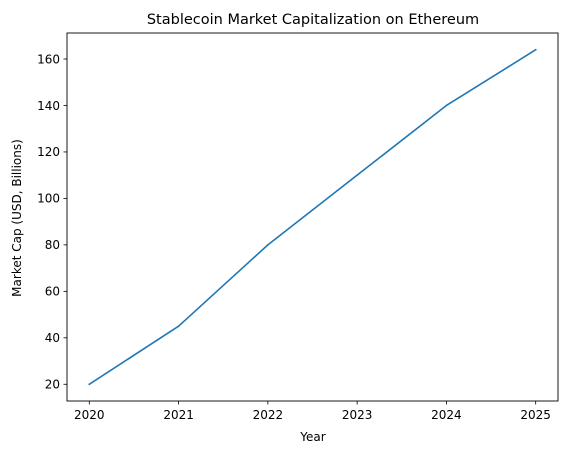 The width and height of the screenshot is (571, 455). I want to click on y-axis-label: Market Cap (USD, Billions), so click(17, 218).